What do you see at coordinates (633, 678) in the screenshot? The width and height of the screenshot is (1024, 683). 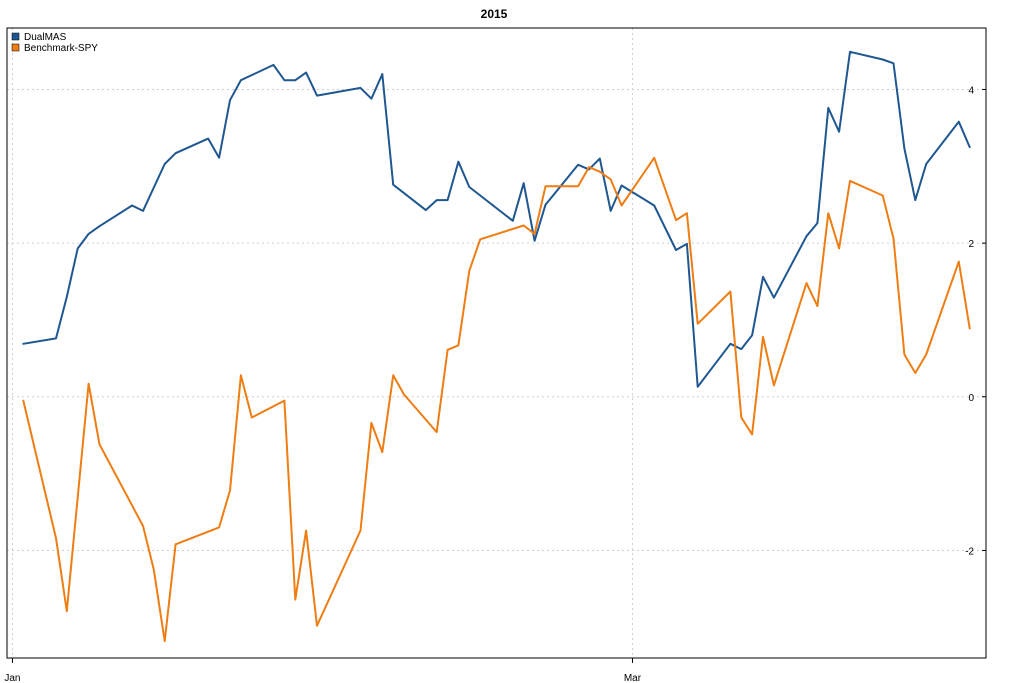 I see `x-tick-label: Mar` at bounding box center [633, 678].